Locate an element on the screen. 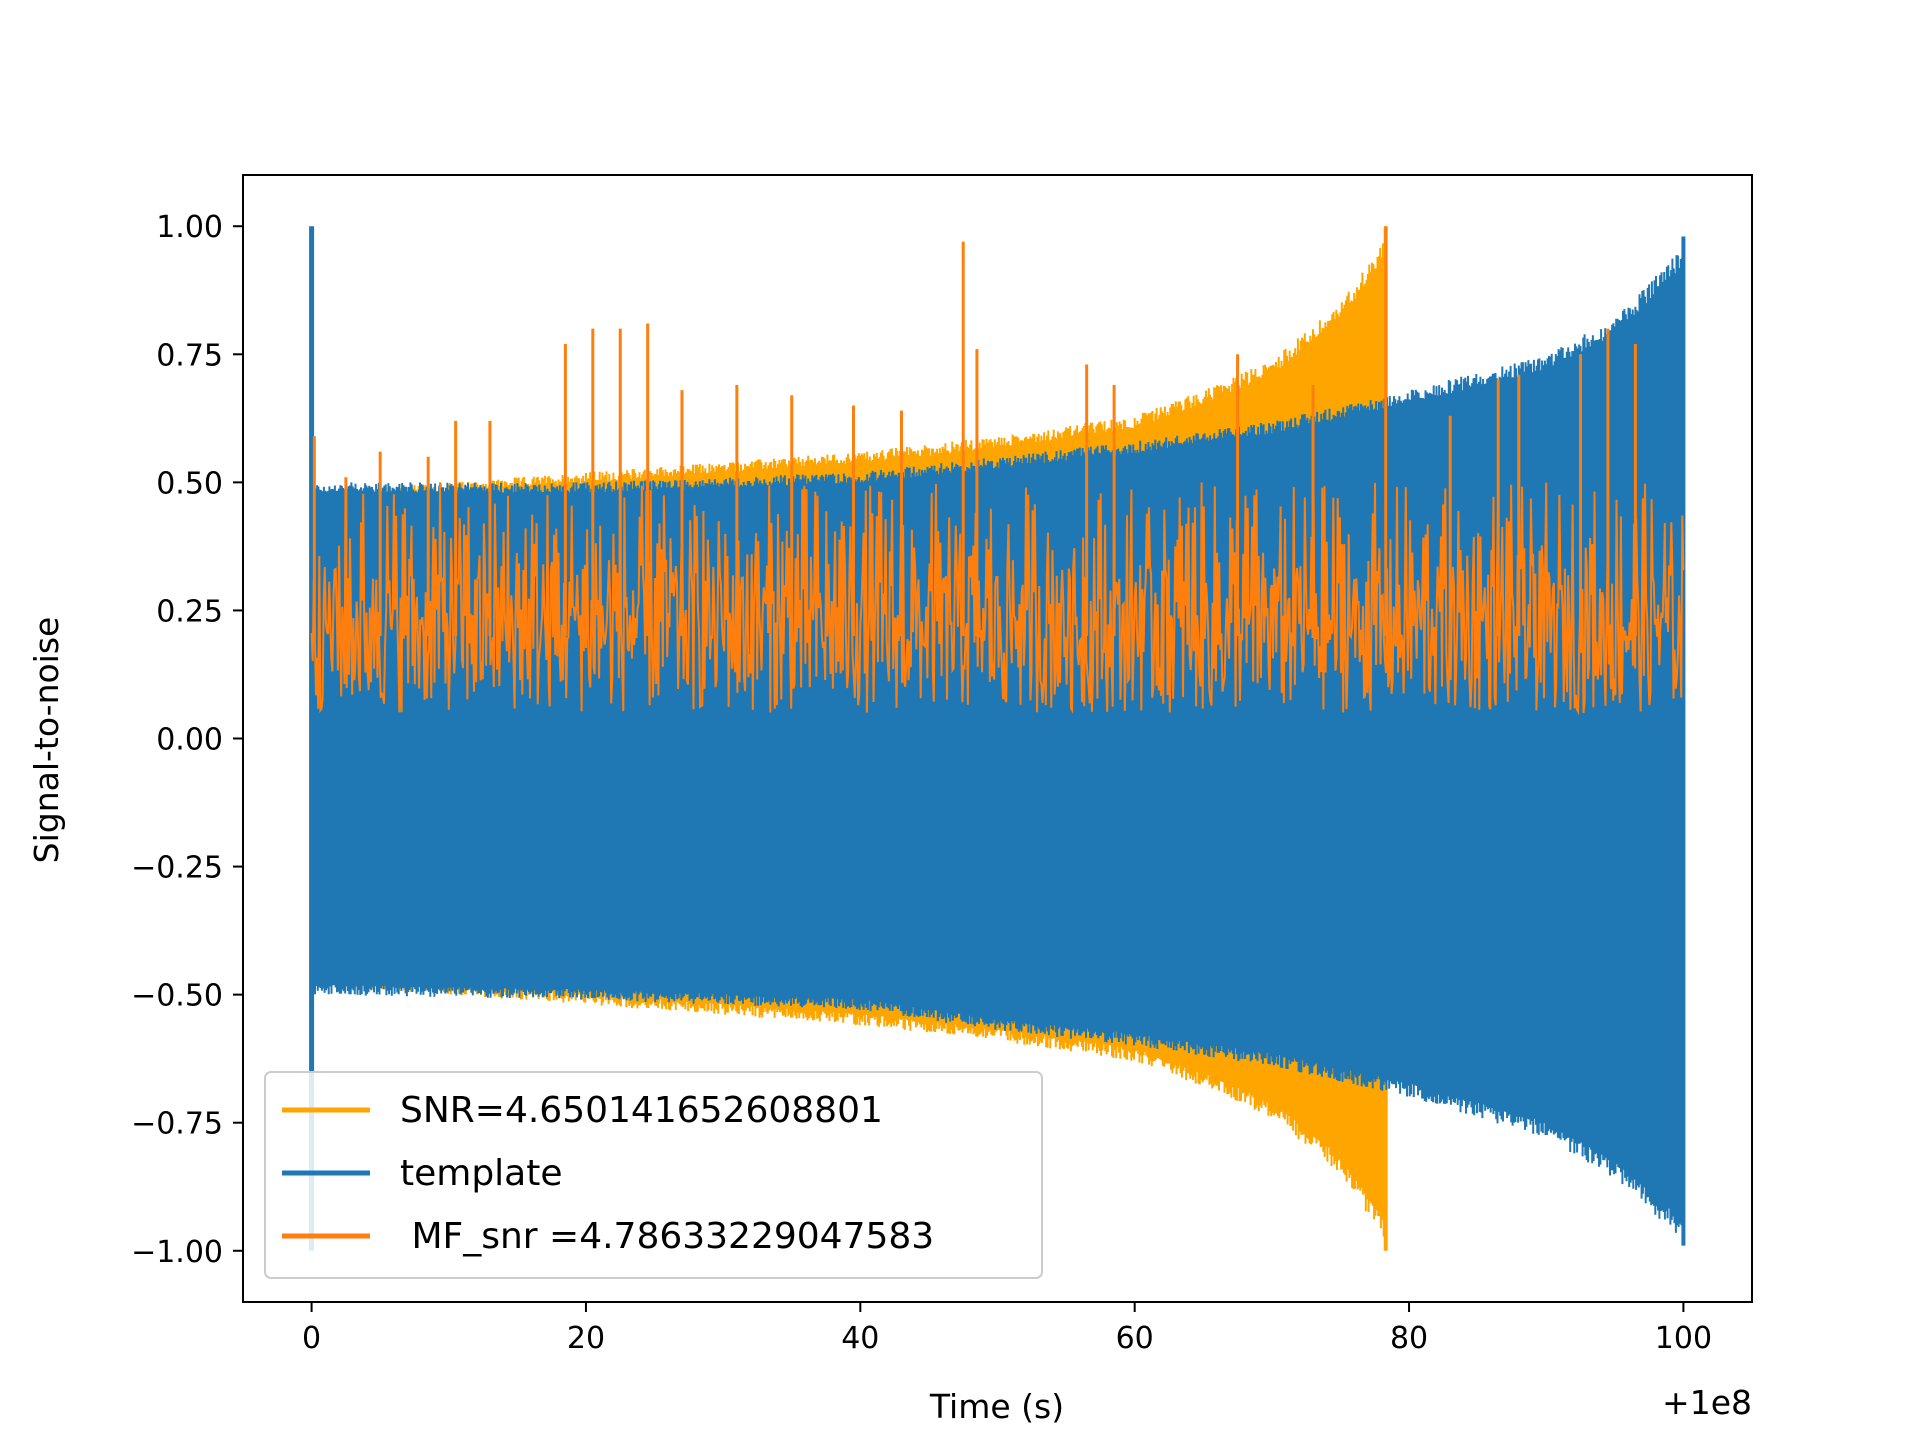 Image resolution: width=1920 pixels, height=1440 pixels. y-tick-label: 0.00 is located at coordinates (189, 740).